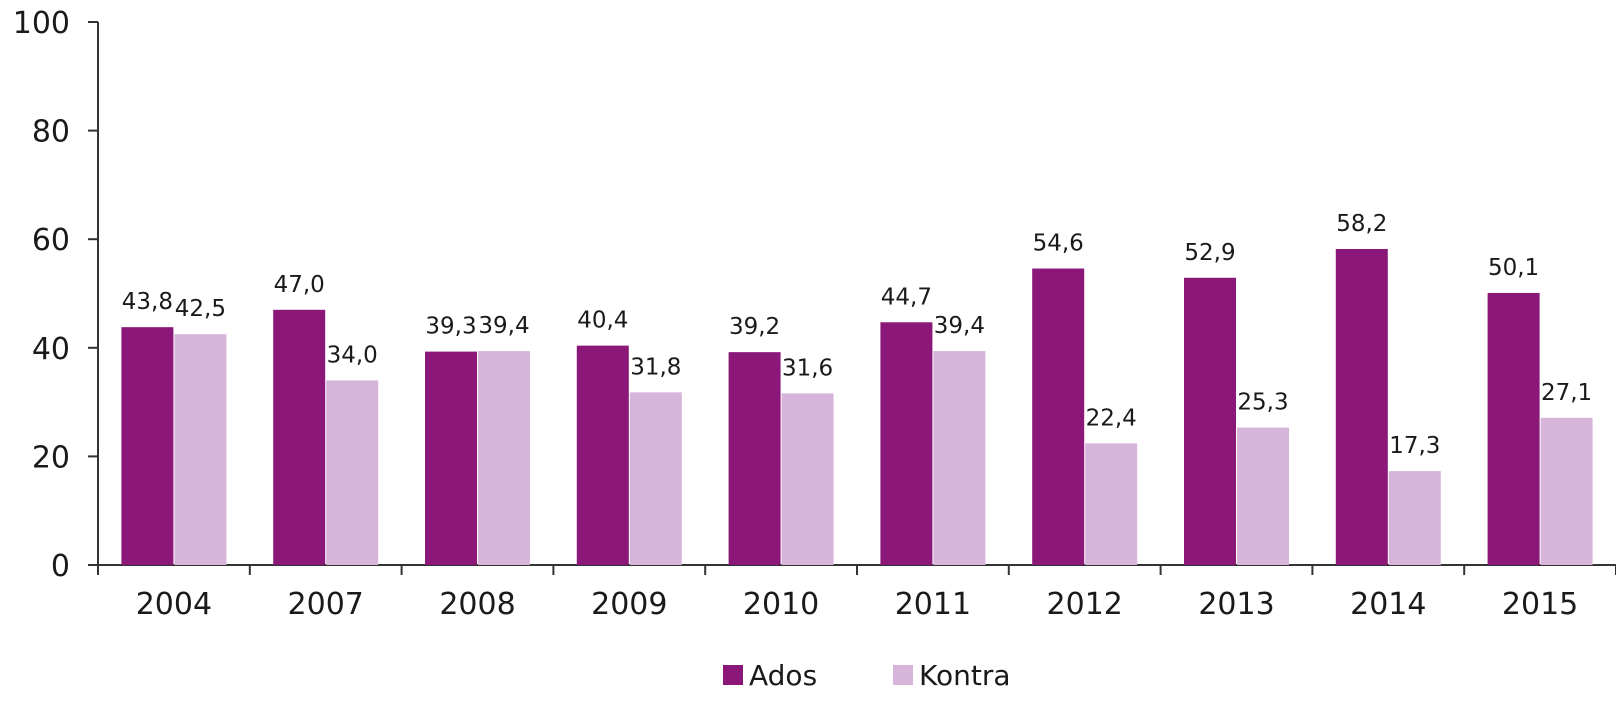 The image size is (1616, 706). What do you see at coordinates (1513, 268) in the screenshot?
I see `data-label-ados-2015: 50,1` at bounding box center [1513, 268].